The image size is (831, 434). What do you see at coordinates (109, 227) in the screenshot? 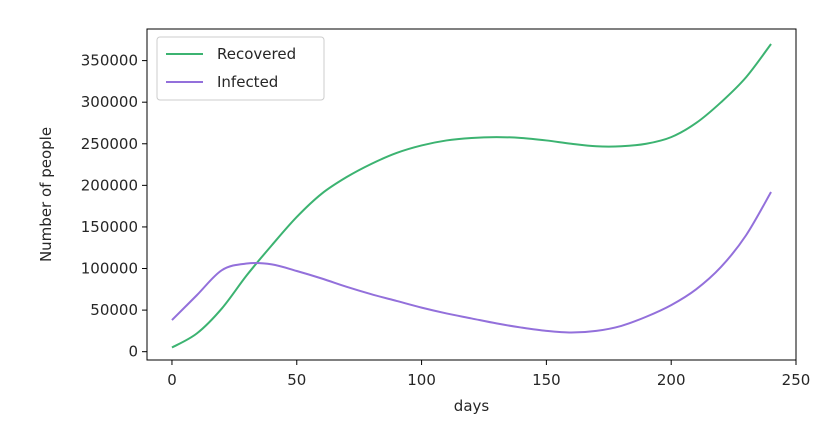
I see `y-tick-label: 150000` at bounding box center [109, 227].